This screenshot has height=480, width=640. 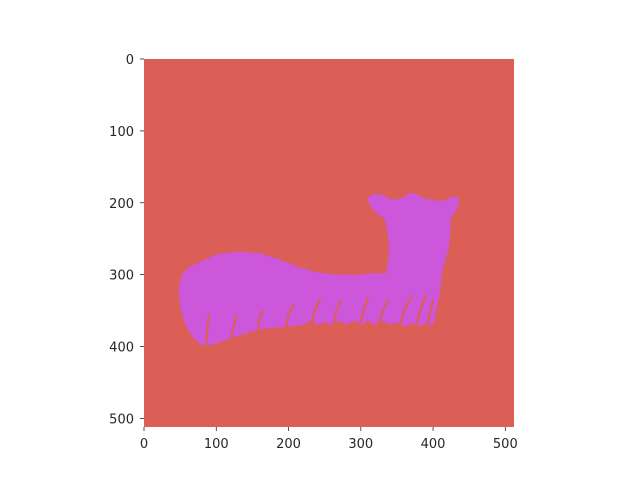 What do you see at coordinates (121, 132) in the screenshot?
I see `y-tick-label: 100` at bounding box center [121, 132].